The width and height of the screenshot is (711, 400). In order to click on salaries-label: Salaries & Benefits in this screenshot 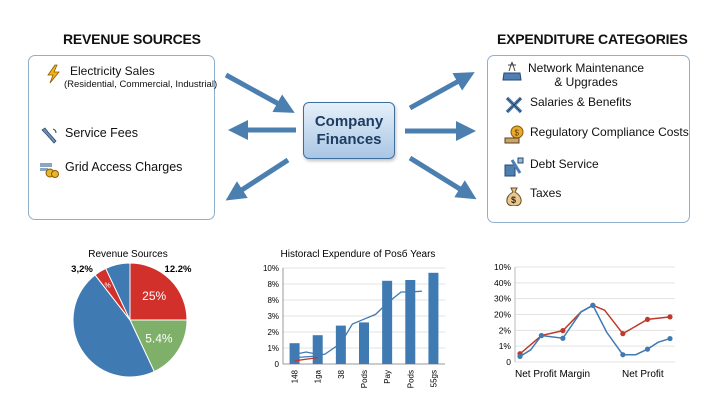, I will do `click(581, 102)`.